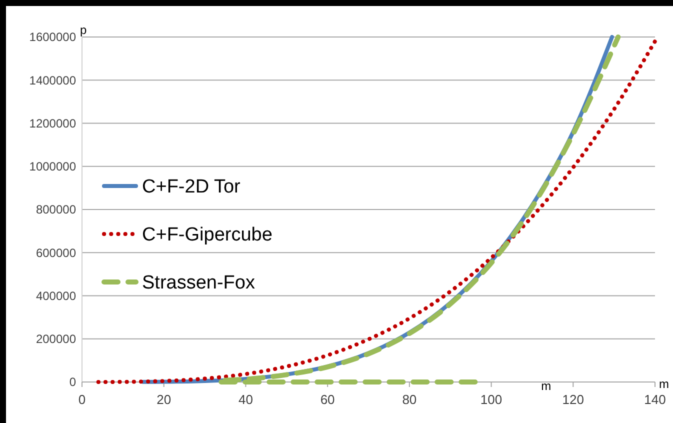 Image resolution: width=673 pixels, height=423 pixels. Describe the element at coordinates (664, 384) in the screenshot. I see `x-axis-title: m` at that location.